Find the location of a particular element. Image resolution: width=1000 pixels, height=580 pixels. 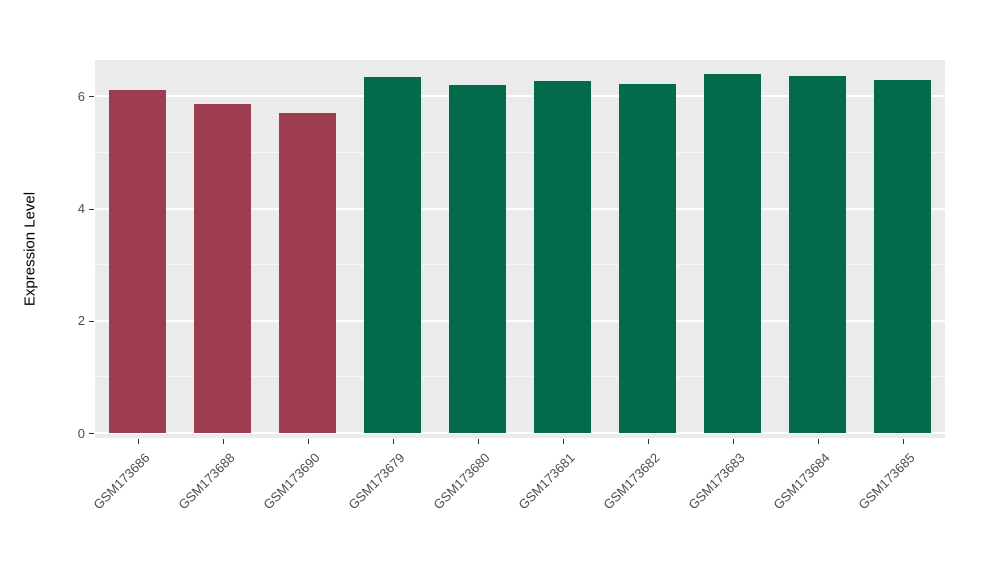

x-tick-label-text: GSM173679 is located at coordinates (376, 481).